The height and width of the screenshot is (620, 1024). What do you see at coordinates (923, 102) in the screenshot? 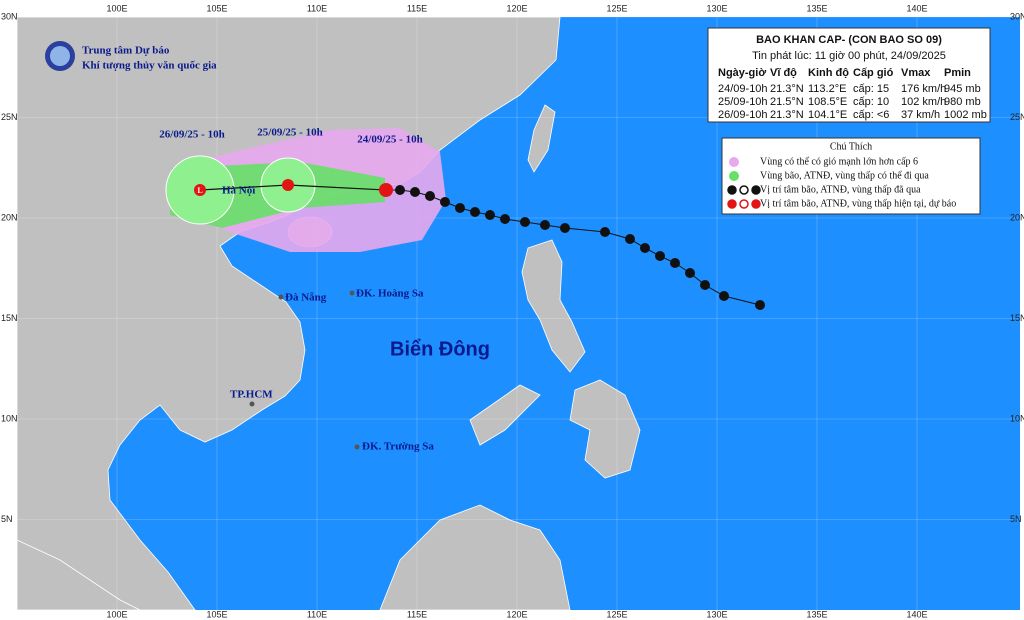
I see `table-cell: 102 km/h` at bounding box center [923, 102].